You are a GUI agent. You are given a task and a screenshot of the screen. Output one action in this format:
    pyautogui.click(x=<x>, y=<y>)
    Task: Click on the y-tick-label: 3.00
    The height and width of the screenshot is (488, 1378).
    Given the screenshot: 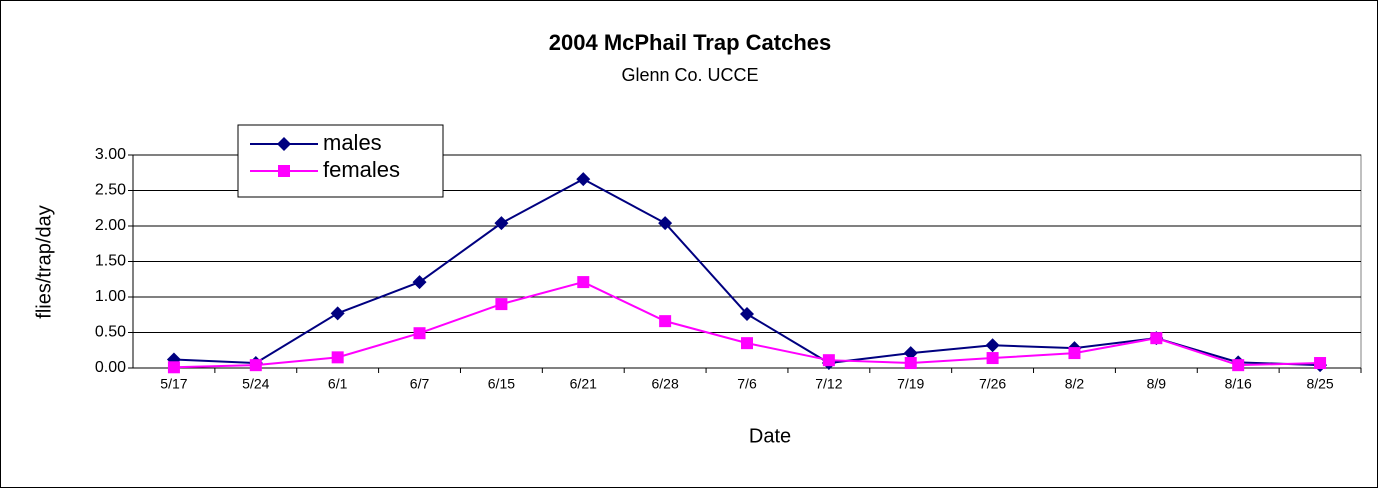 What is the action you would take?
    pyautogui.click(x=110, y=154)
    